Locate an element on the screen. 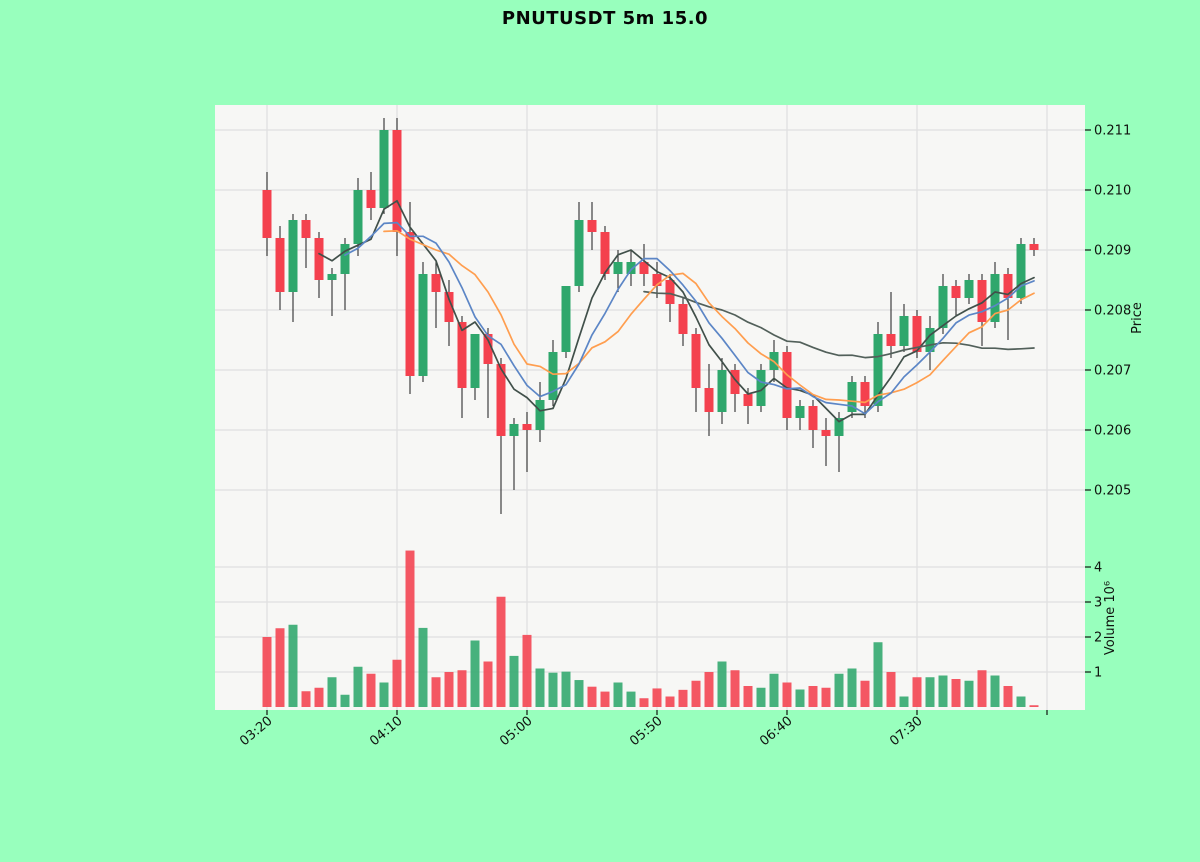 The height and width of the screenshot is (862, 1200). x-axis-tick-label: 07:30 is located at coordinates (906, 732).